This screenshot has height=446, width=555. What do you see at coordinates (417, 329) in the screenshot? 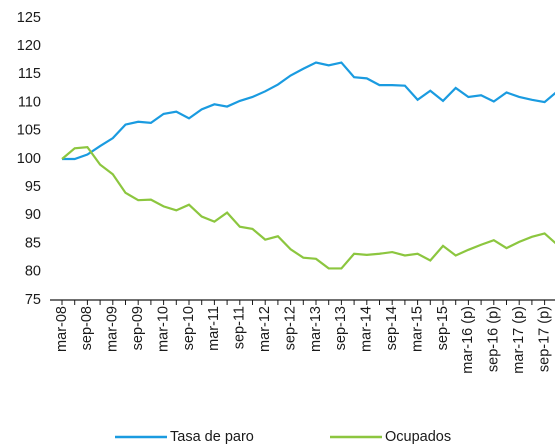
I see `x-tick-label: mar-15` at bounding box center [417, 329].